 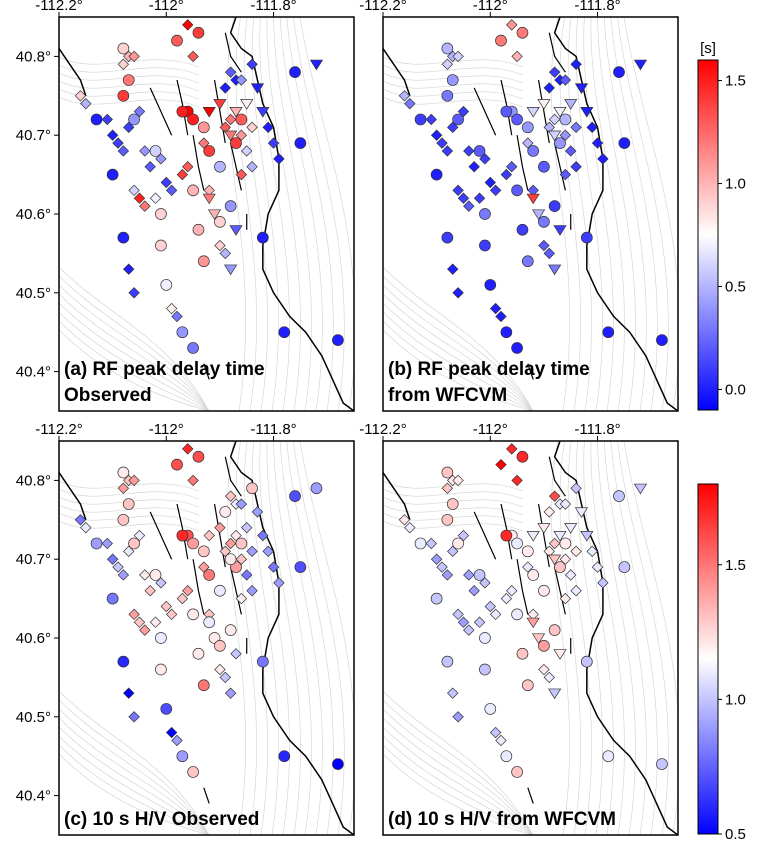 I want to click on panel-title: (c) 10 s H/V Observed, so click(x=161, y=819).